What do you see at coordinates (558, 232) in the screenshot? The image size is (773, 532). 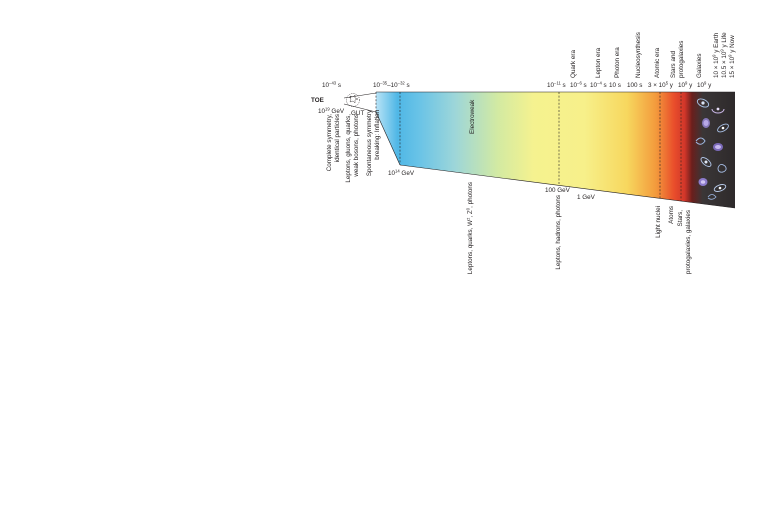 I see `leptons-hadrons-label: Leptons, hadrons, photons` at bounding box center [558, 232].